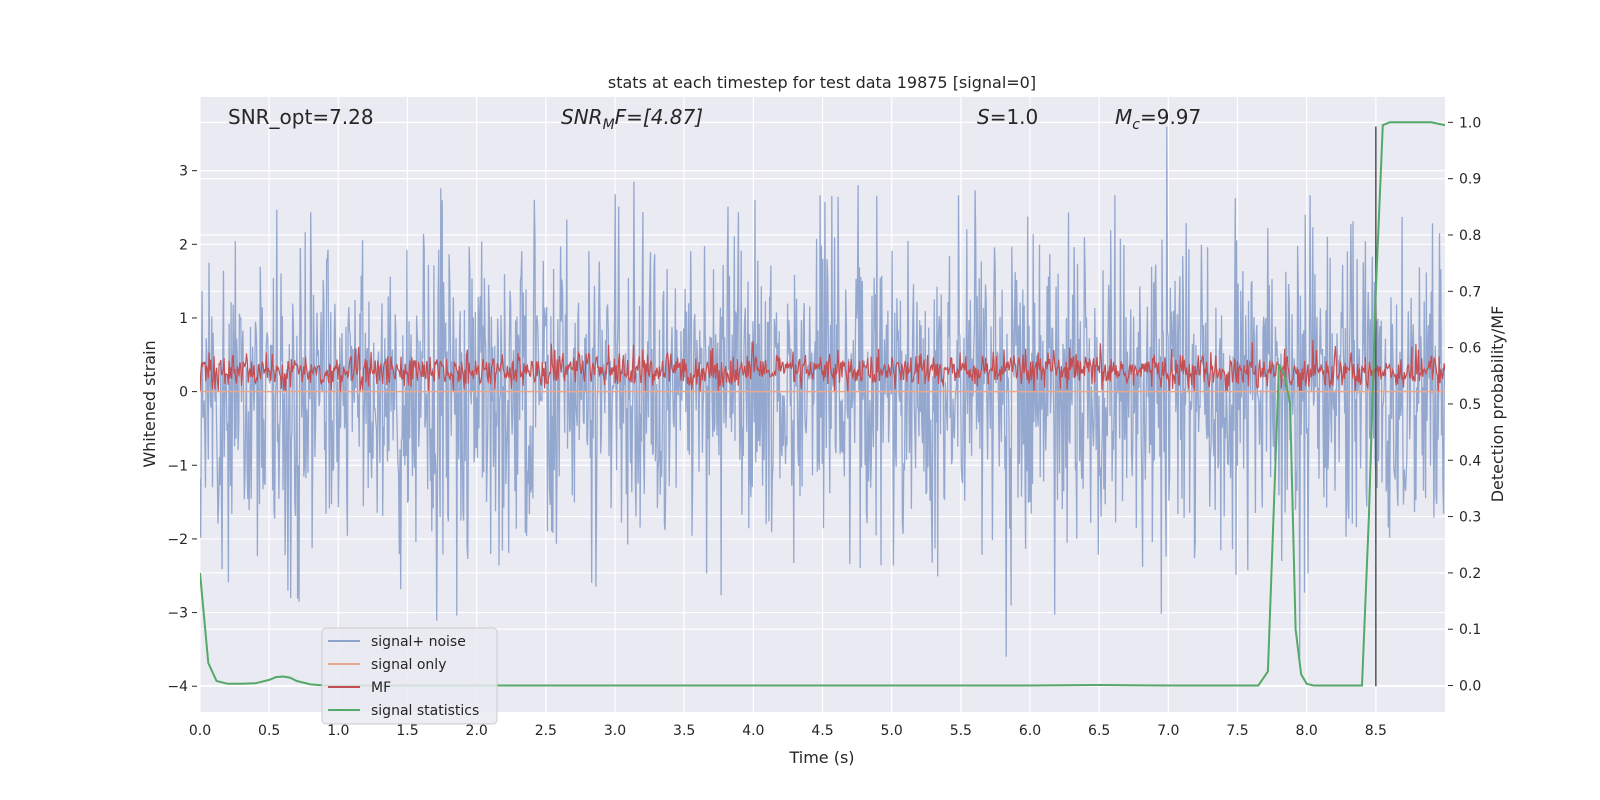  Describe the element at coordinates (1497, 404) in the screenshot. I see `right-axis-label: Detection probability/MF` at that location.